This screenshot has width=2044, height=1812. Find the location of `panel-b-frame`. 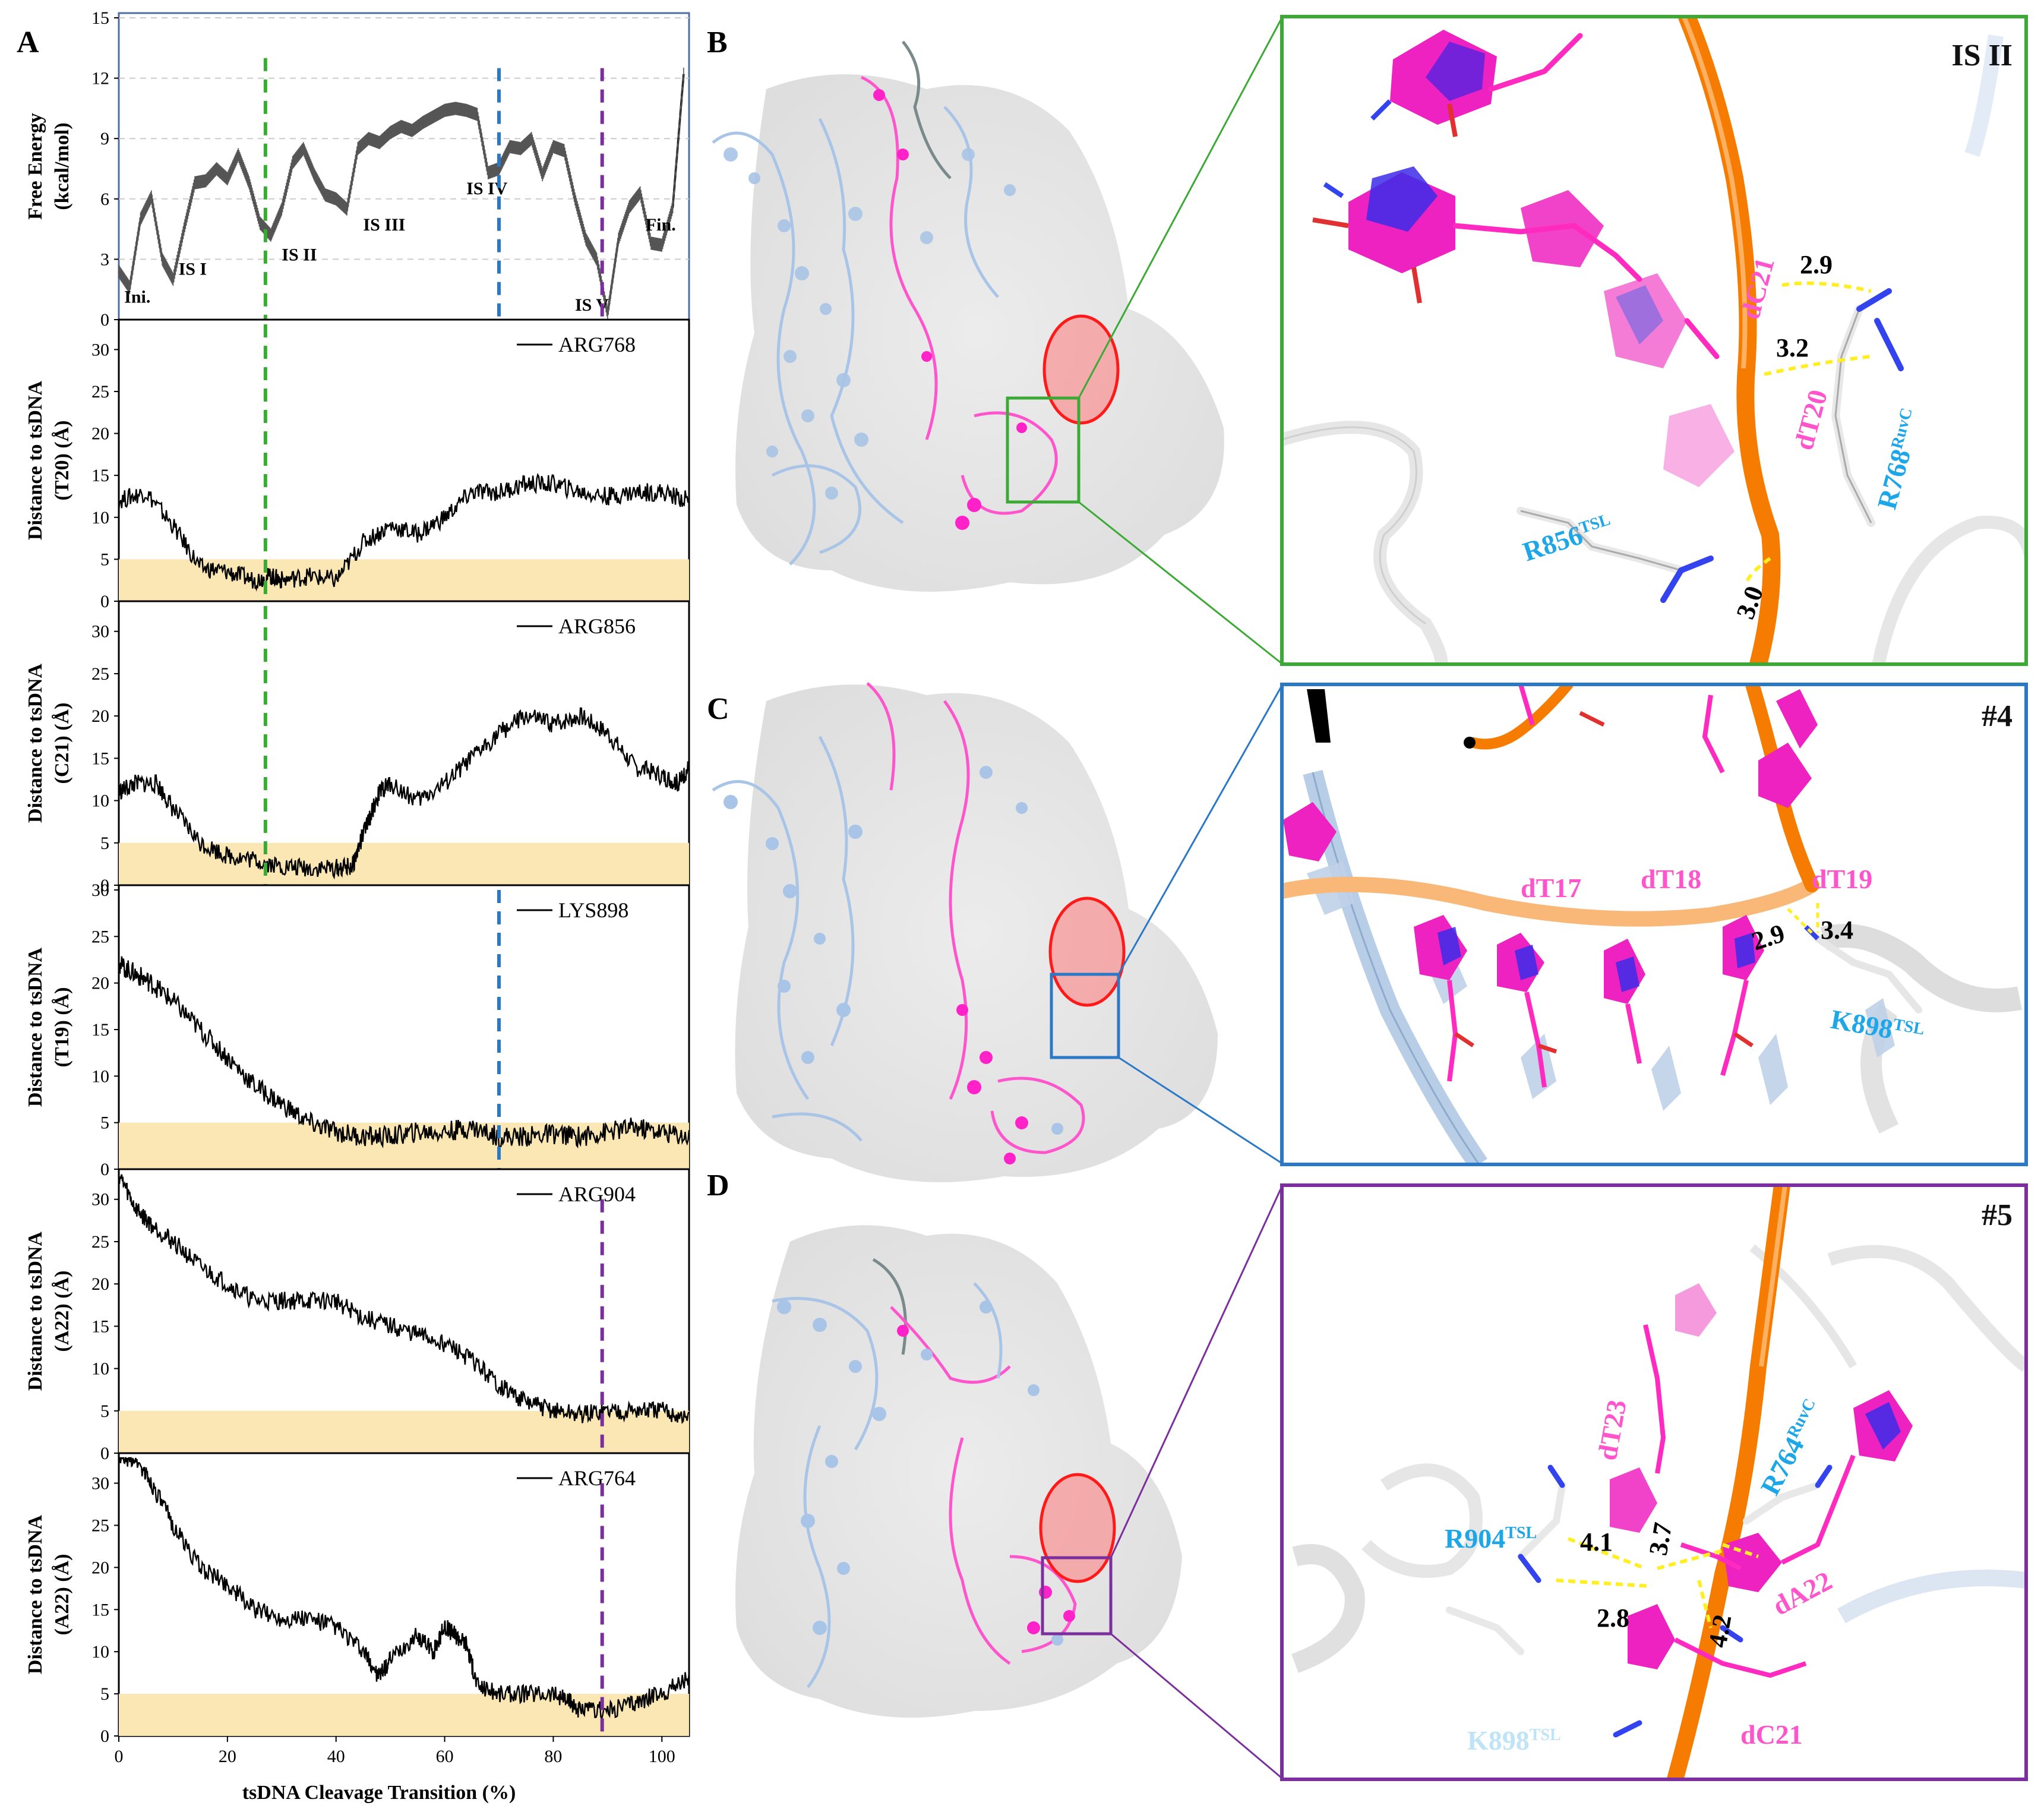

panel-b-frame is located at coordinates (1654, 341).